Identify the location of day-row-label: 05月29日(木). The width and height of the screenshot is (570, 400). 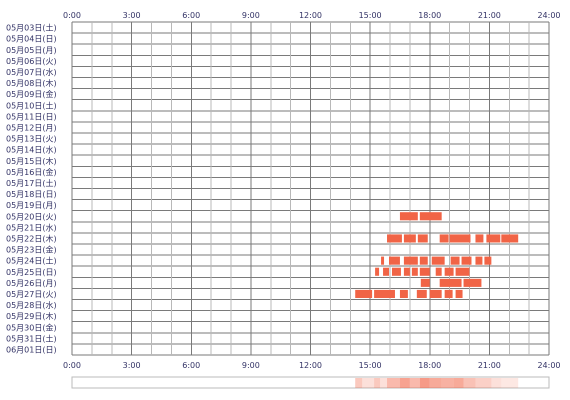
(31, 316).